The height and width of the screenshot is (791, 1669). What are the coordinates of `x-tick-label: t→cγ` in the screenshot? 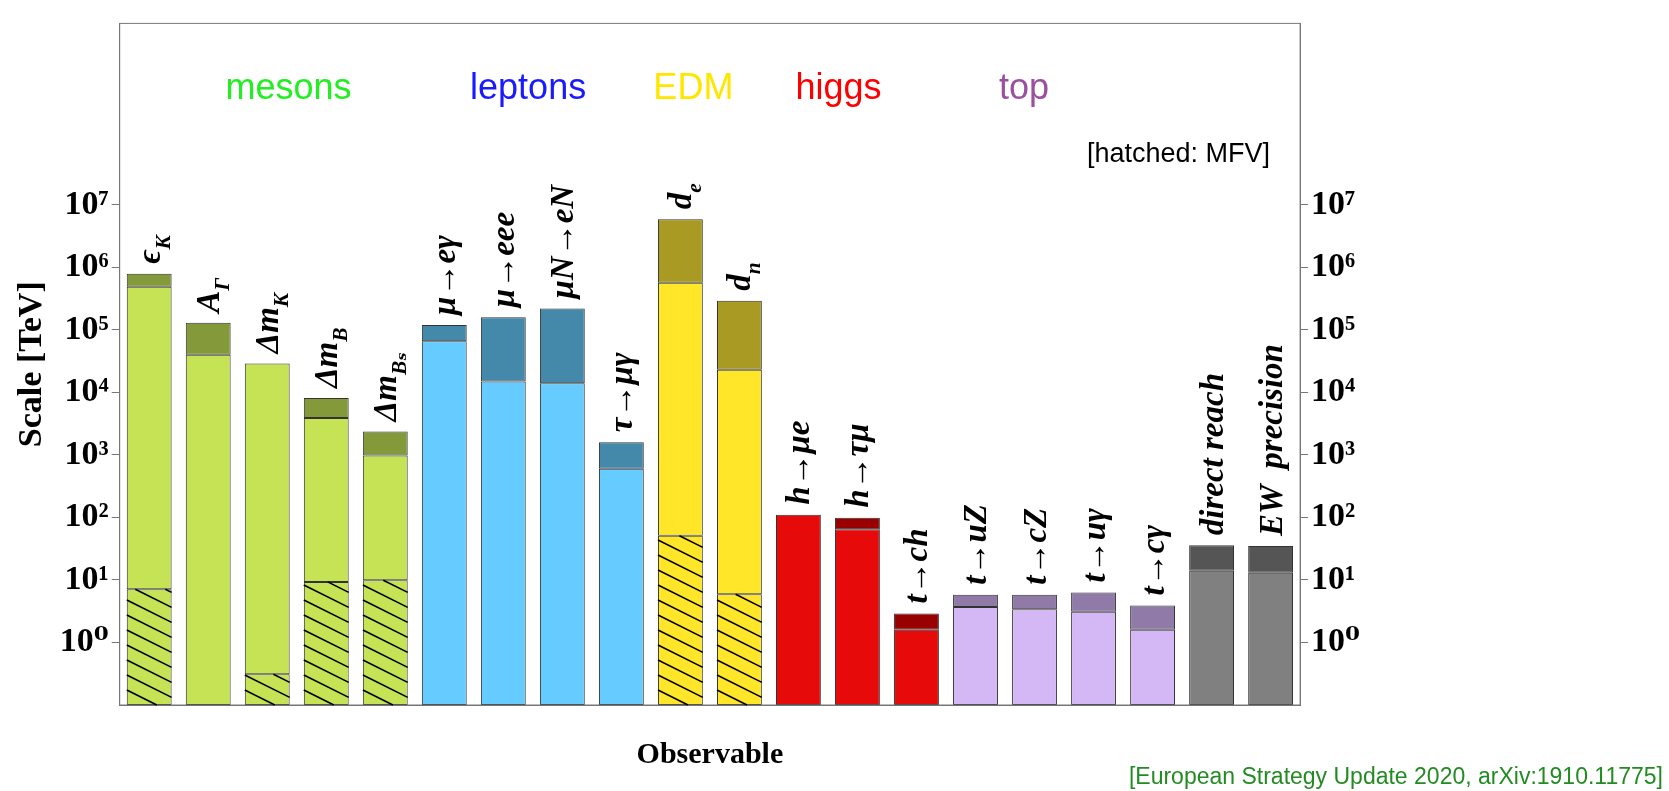 It's located at (1152, 560).